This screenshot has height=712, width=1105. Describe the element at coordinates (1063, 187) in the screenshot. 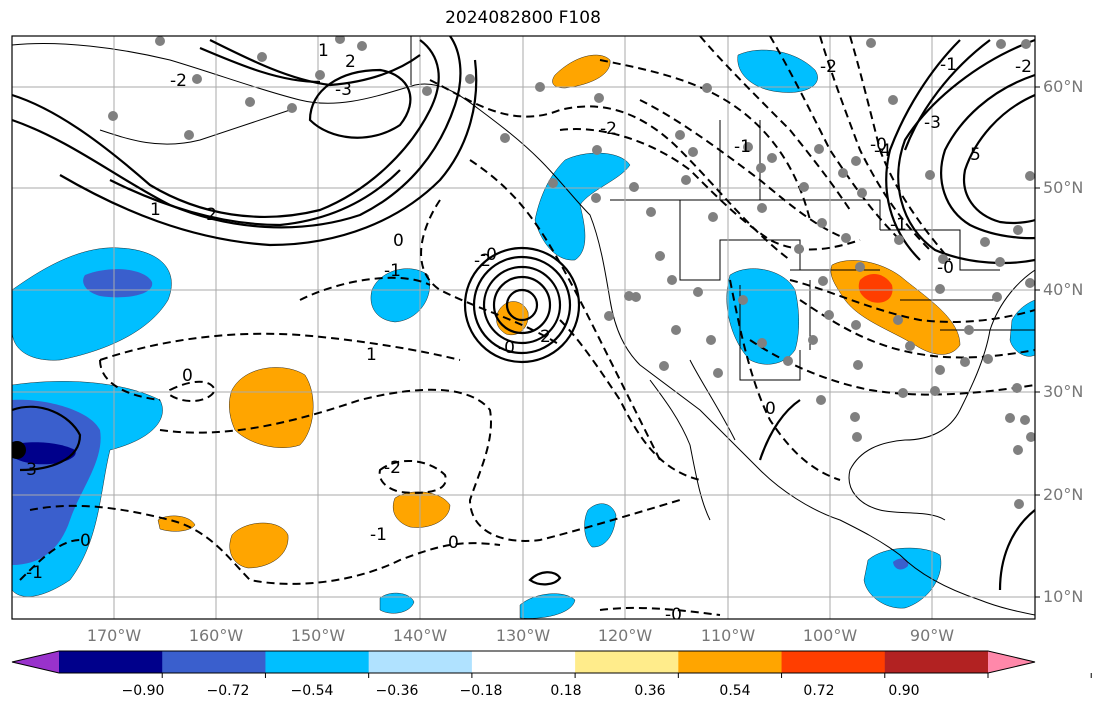

I see `lat-label: 50°N` at that location.